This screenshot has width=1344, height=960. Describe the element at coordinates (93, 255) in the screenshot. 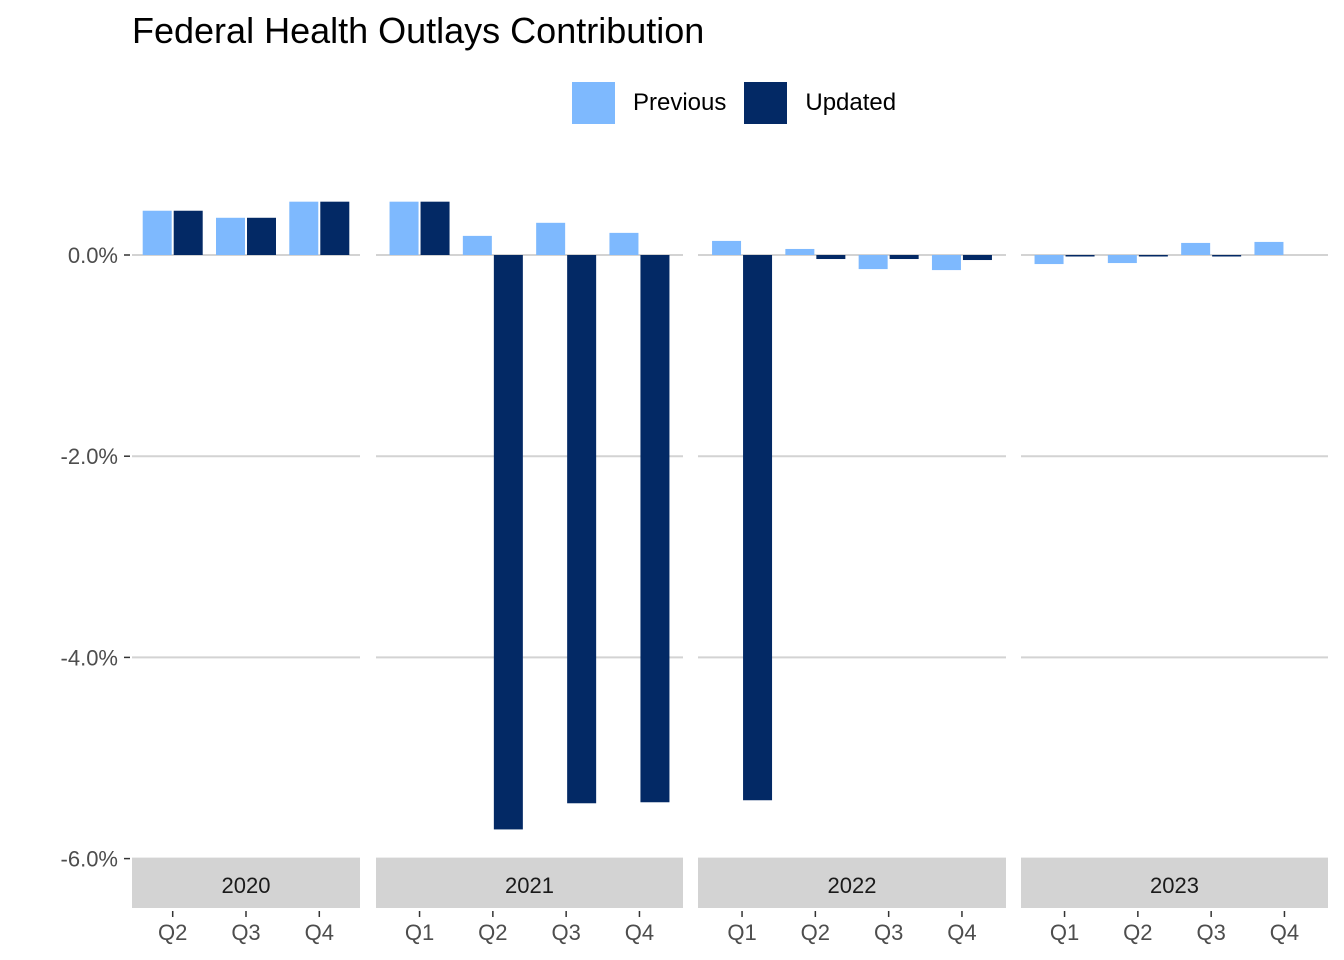

I see `y-tick-label: 0.0%` at that location.